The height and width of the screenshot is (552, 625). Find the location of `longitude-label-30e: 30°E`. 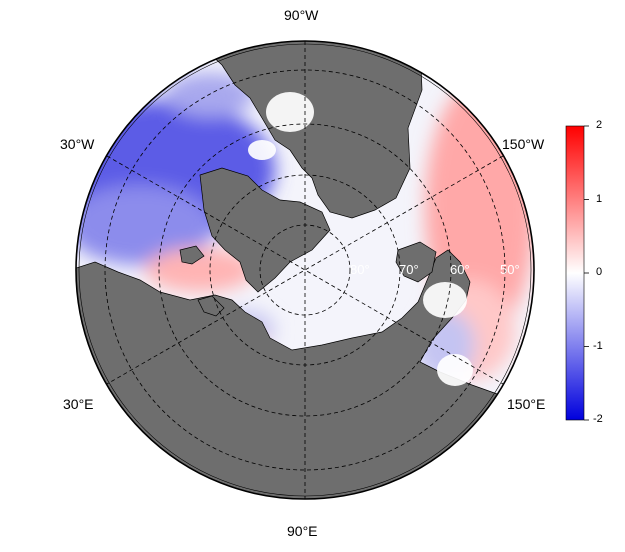

longitude-label-30e: 30°E is located at coordinates (78, 404).